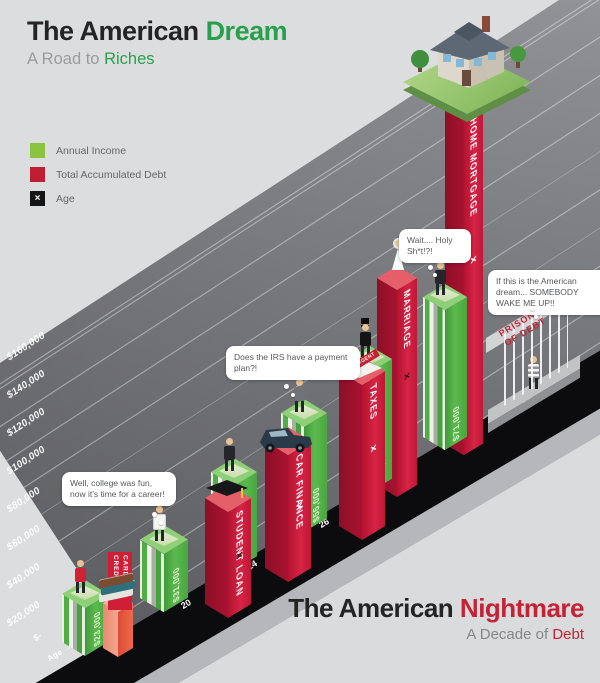 Image resolution: width=600 pixels, height=683 pixels. What do you see at coordinates (440, 278) in the screenshot?
I see `person-age-29-icon` at bounding box center [440, 278].